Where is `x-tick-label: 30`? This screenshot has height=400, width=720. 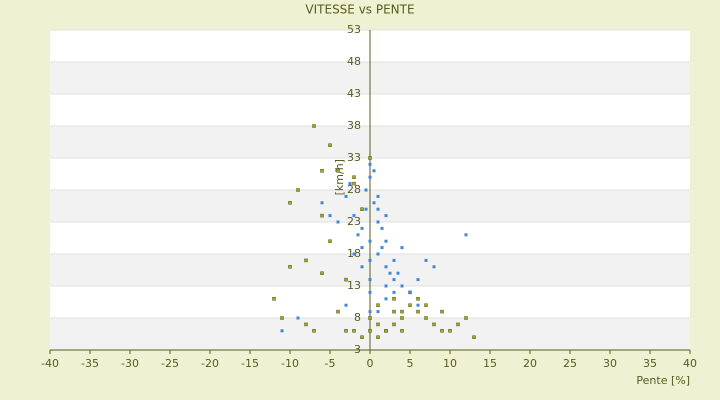
x-tick-label: 30 is located at coordinates (610, 363).